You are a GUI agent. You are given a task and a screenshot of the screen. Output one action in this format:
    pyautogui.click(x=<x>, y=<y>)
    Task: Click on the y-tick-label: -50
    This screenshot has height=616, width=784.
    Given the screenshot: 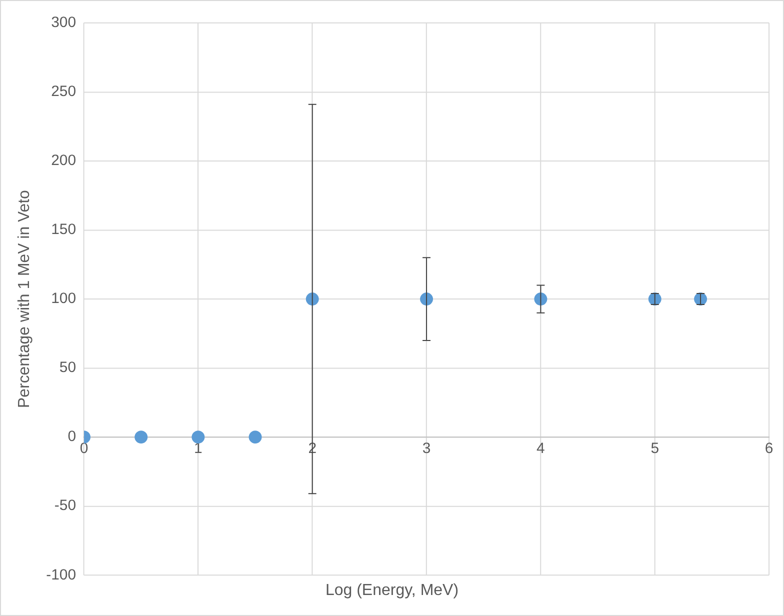 What is the action you would take?
    pyautogui.click(x=65, y=505)
    